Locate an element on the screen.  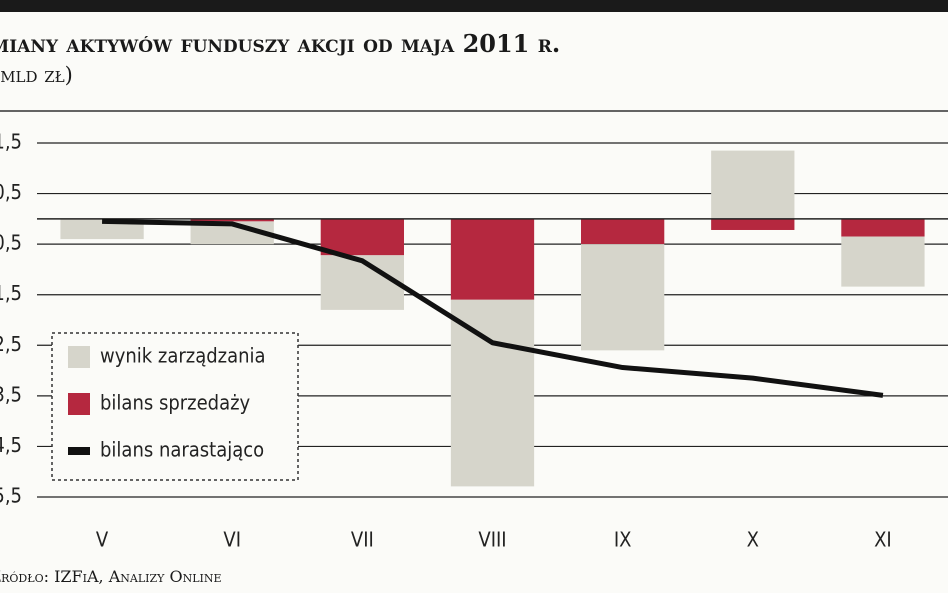
x-tick-label: VIII is located at coordinates (492, 540).